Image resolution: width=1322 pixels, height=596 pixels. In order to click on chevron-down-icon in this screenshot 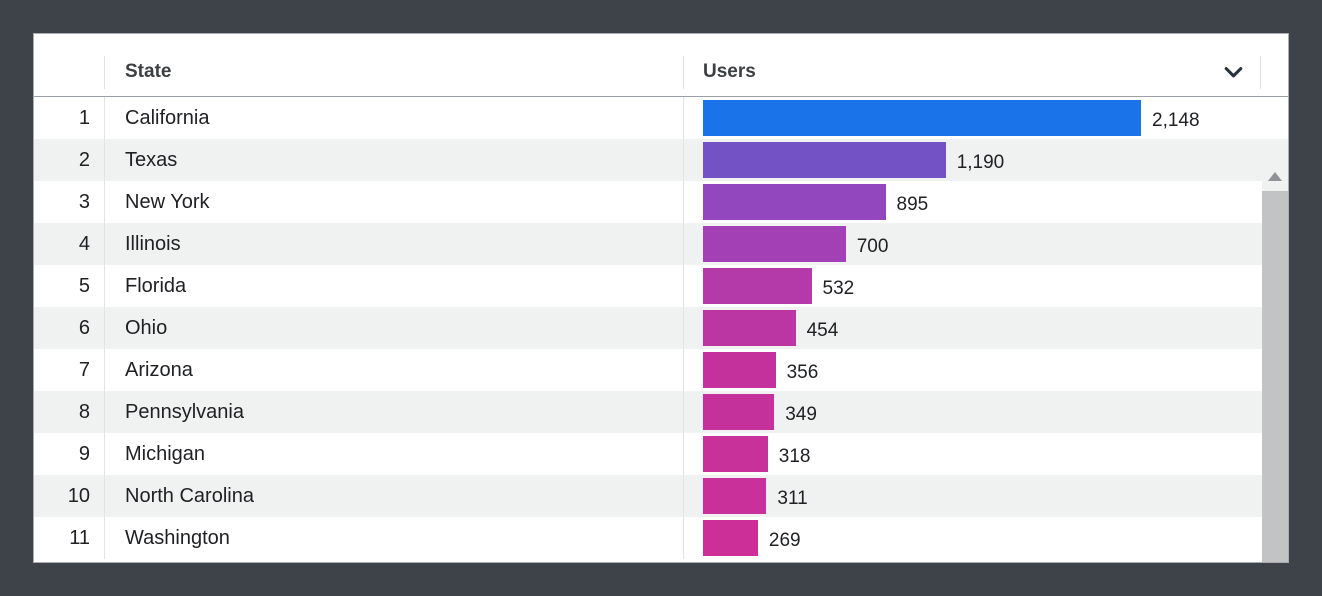, I will do `click(1233, 72)`.